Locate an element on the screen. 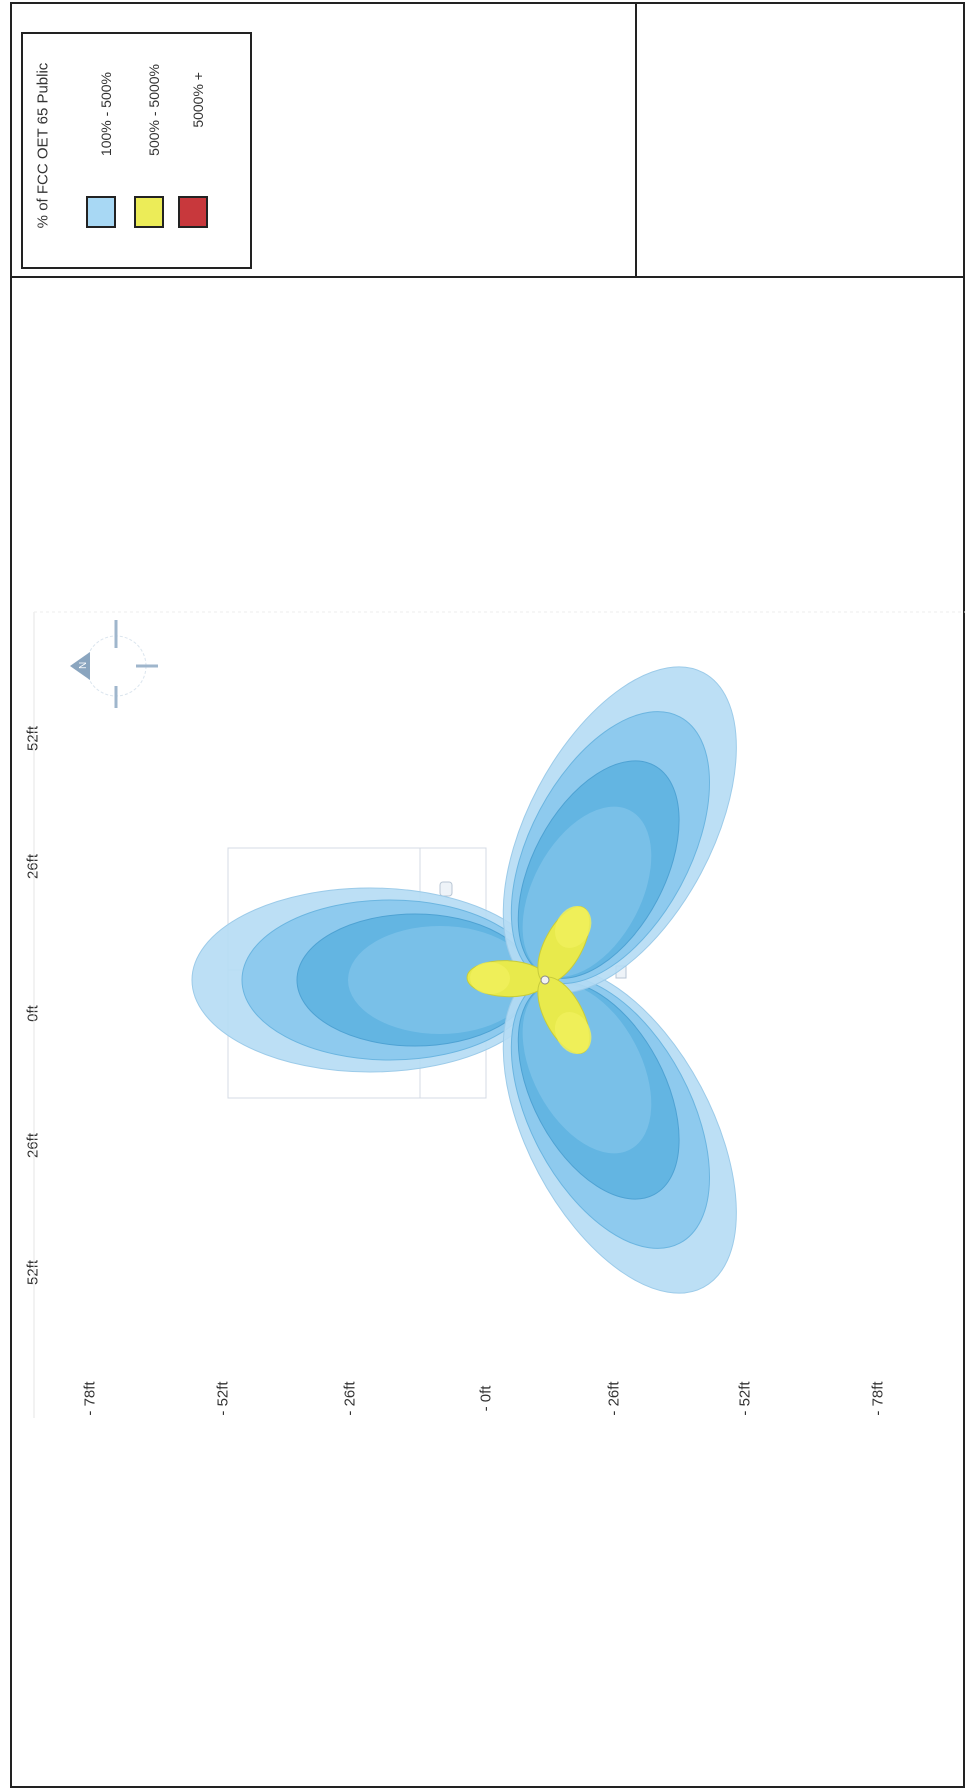 The height and width of the screenshot is (1790, 965). legend-swatch-high is located at coordinates (193, 212).